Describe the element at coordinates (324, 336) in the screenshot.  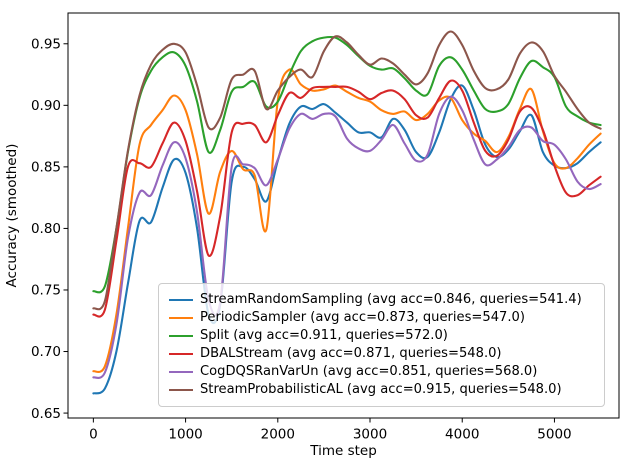
I see `legend-label: Split (avg acc=0.911, queries=572.0)` at that location.